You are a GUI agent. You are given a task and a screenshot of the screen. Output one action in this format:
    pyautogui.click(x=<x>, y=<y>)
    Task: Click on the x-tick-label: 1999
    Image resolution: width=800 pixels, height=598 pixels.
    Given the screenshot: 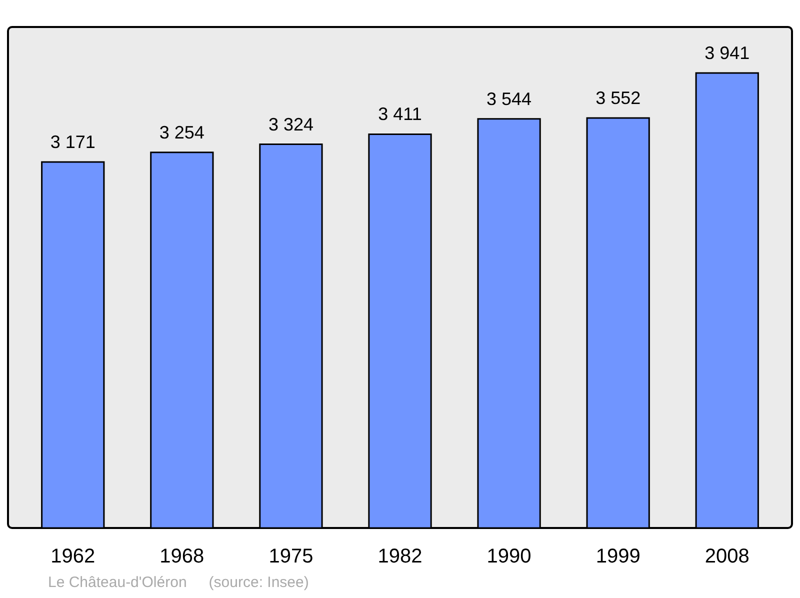 What is the action you would take?
    pyautogui.click(x=618, y=557)
    